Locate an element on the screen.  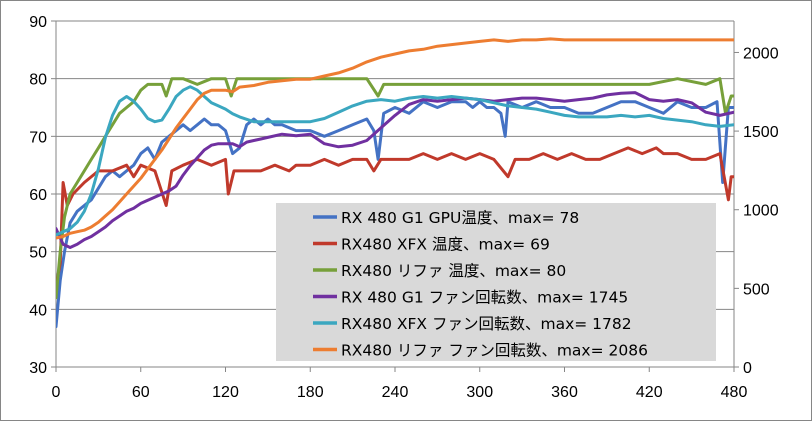
legend-entry: RX480 リファ 温度、max= 80 is located at coordinates (453, 271).